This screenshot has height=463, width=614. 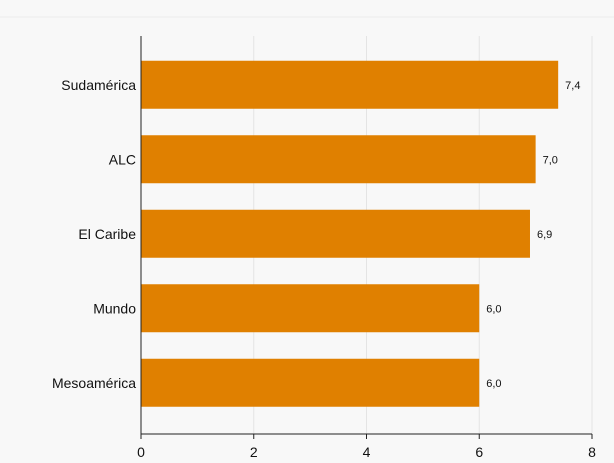 I want to click on bar-value-label: 7,4, so click(x=572, y=86).